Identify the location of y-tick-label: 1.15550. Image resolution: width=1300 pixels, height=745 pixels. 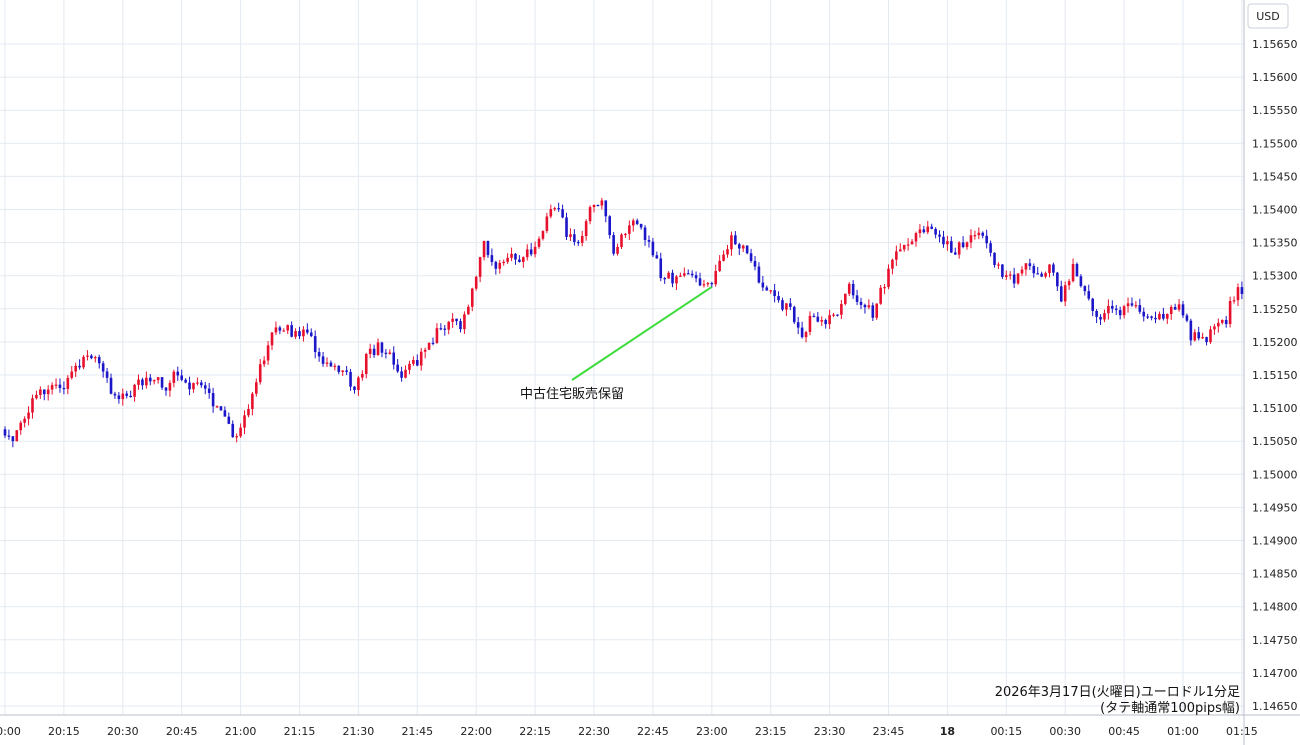
(1275, 110).